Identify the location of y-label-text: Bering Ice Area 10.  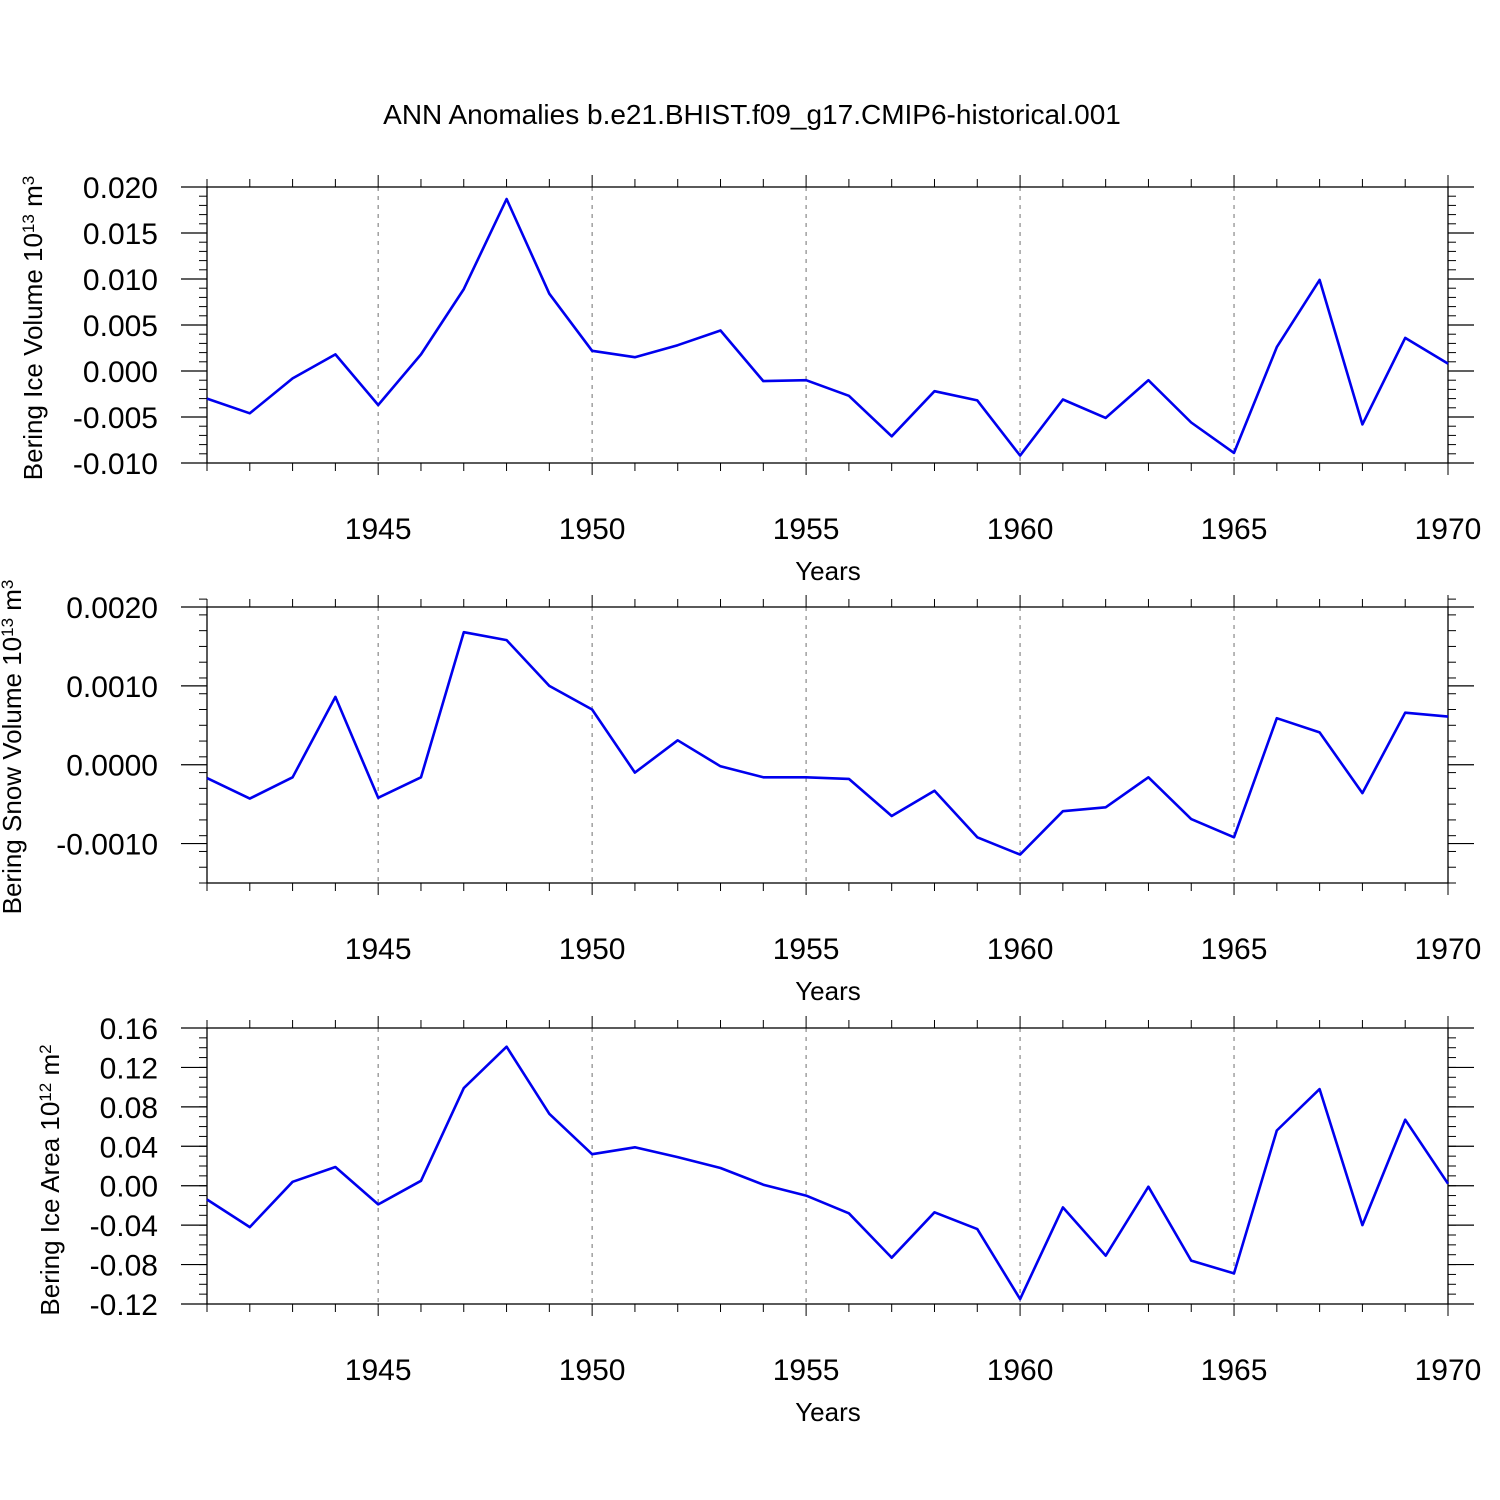
(50, 1209).